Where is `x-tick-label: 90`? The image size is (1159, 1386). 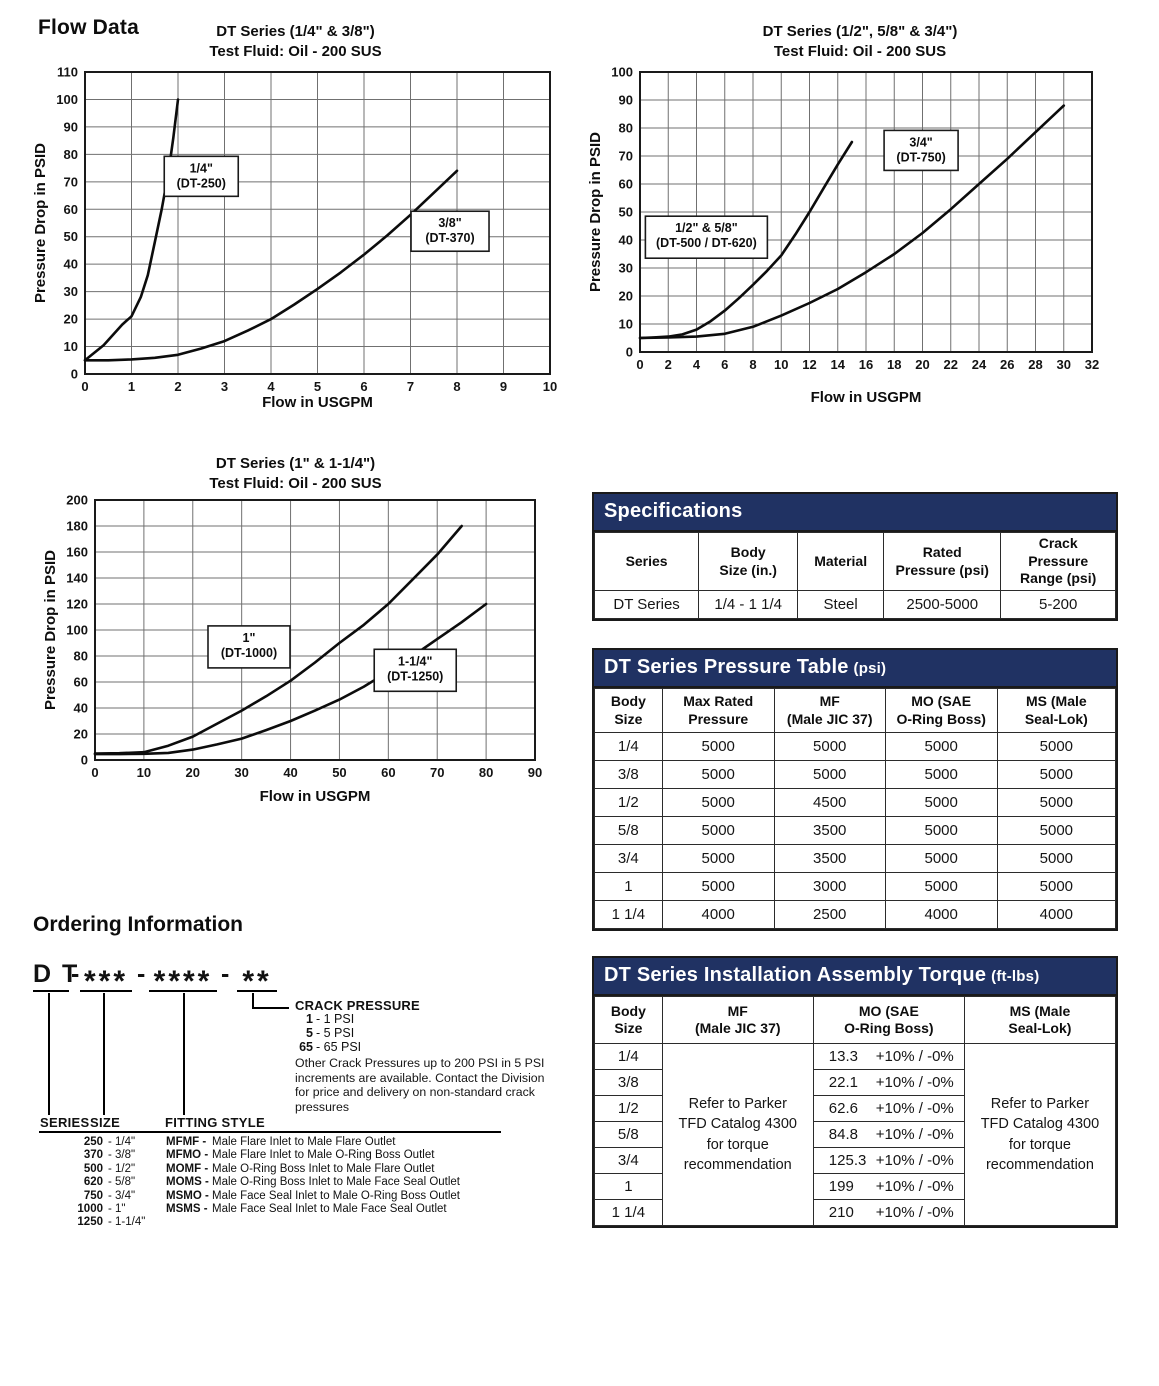 x-tick-label: 90 is located at coordinates (535, 772).